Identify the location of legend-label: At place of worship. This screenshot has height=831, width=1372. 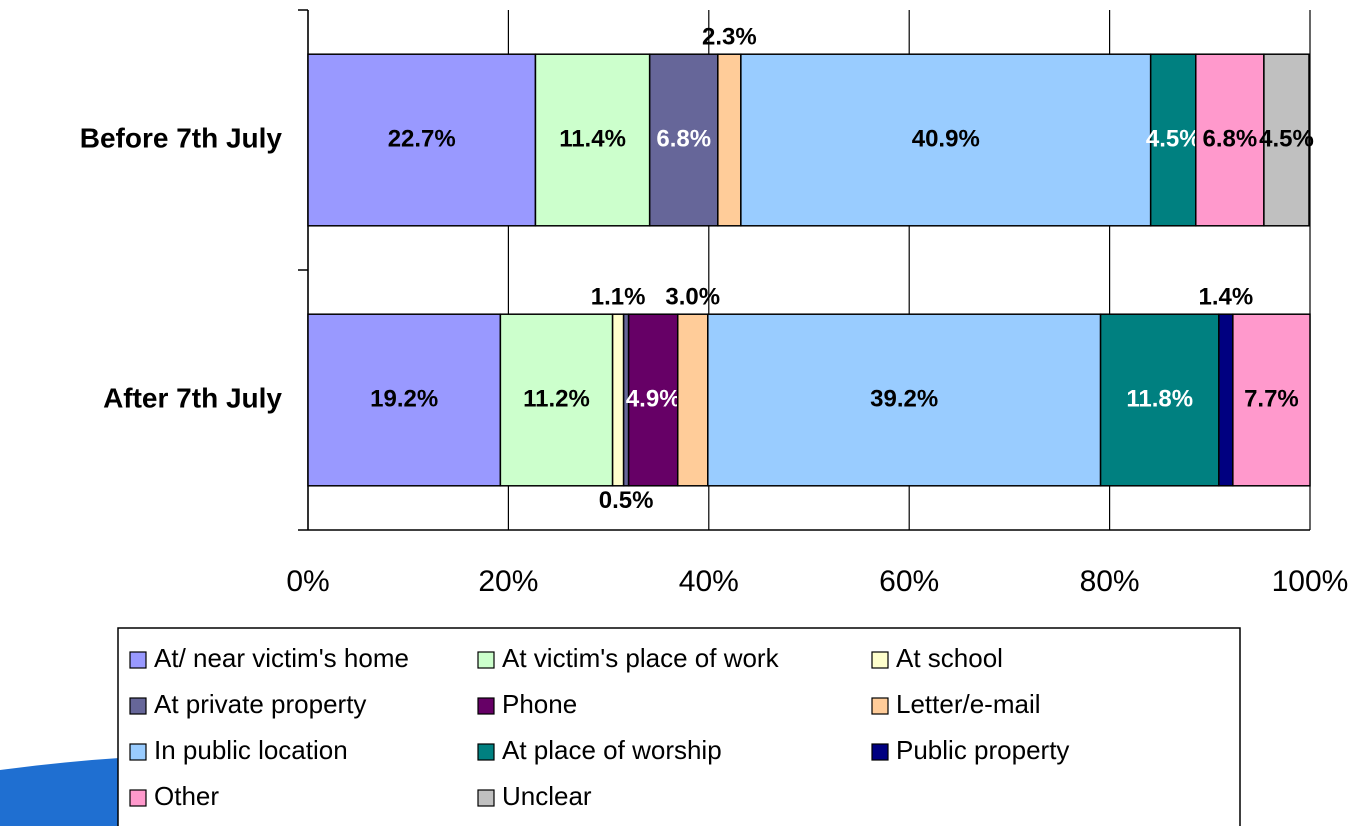
(612, 750).